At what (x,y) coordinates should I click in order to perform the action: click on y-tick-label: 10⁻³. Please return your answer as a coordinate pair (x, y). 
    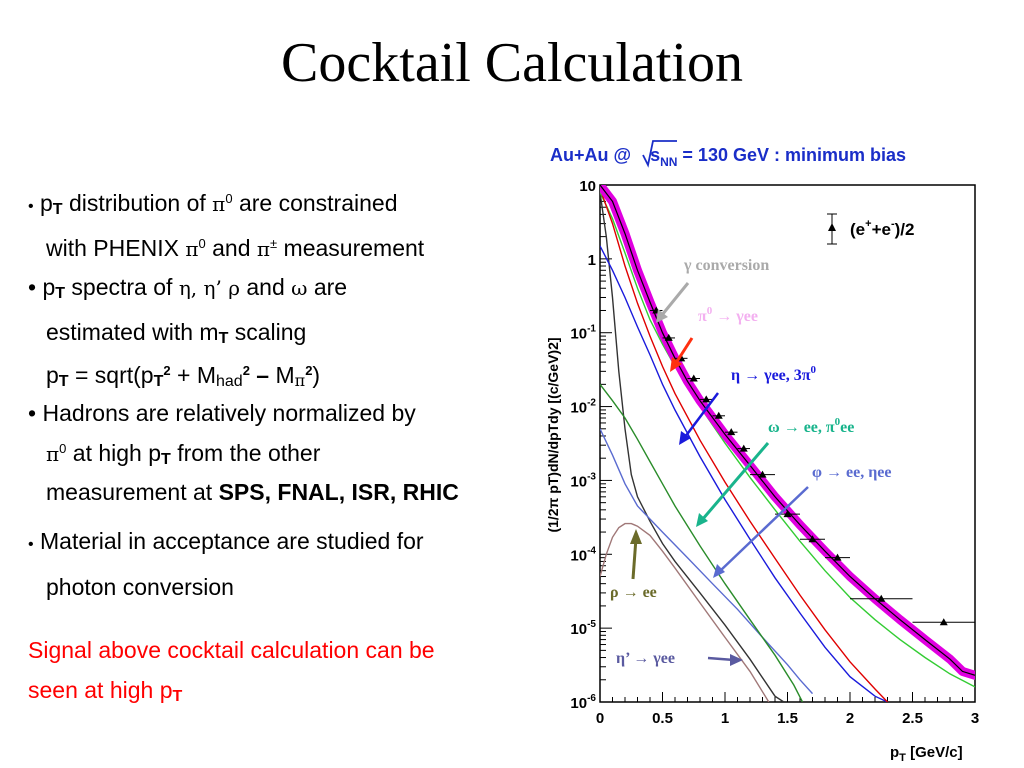
    Looking at the image, I should click on (583, 480).